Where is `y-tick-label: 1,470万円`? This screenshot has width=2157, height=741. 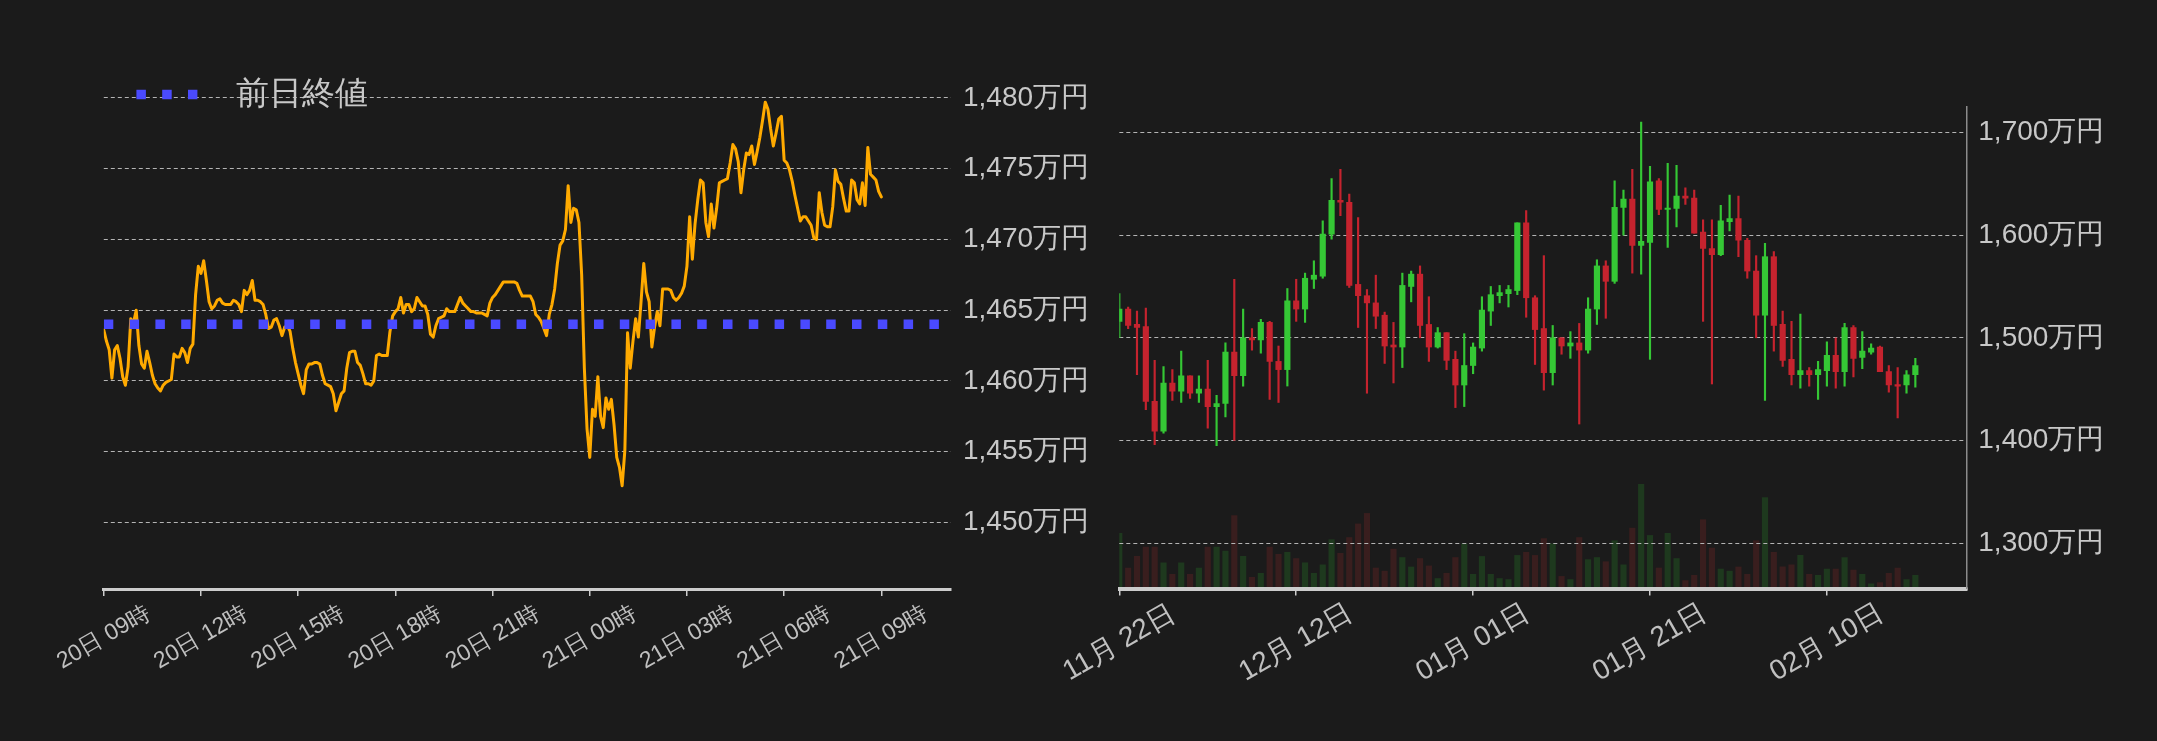 y-tick-label: 1,470万円 is located at coordinates (1026, 238).